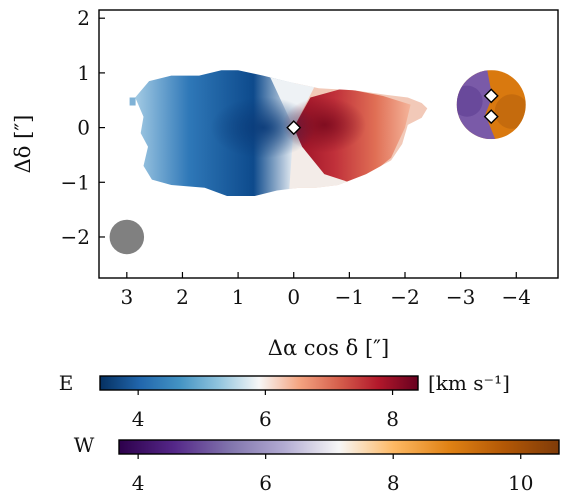  Describe the element at coordinates (238, 297) in the screenshot. I see `x-tick-label: 1` at that location.